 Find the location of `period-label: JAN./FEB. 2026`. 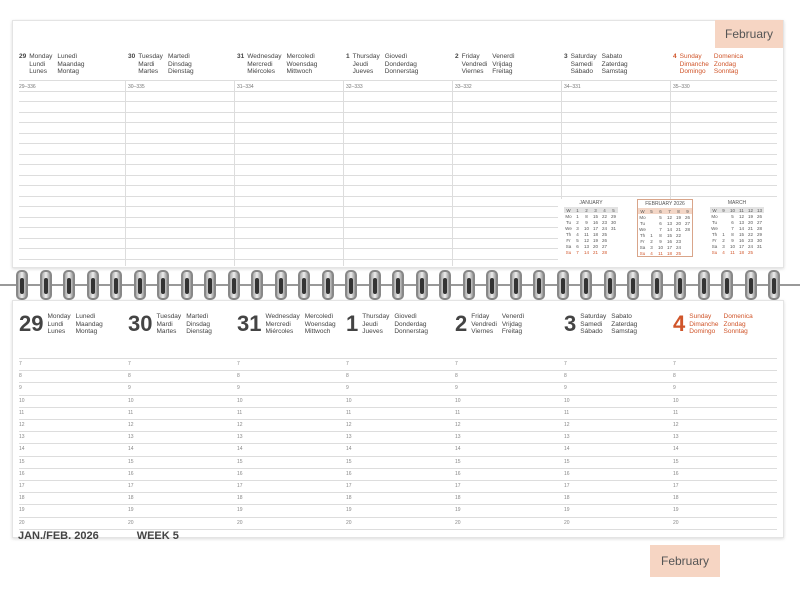

period-label: JAN./FEB. 2026 is located at coordinates (58, 536).